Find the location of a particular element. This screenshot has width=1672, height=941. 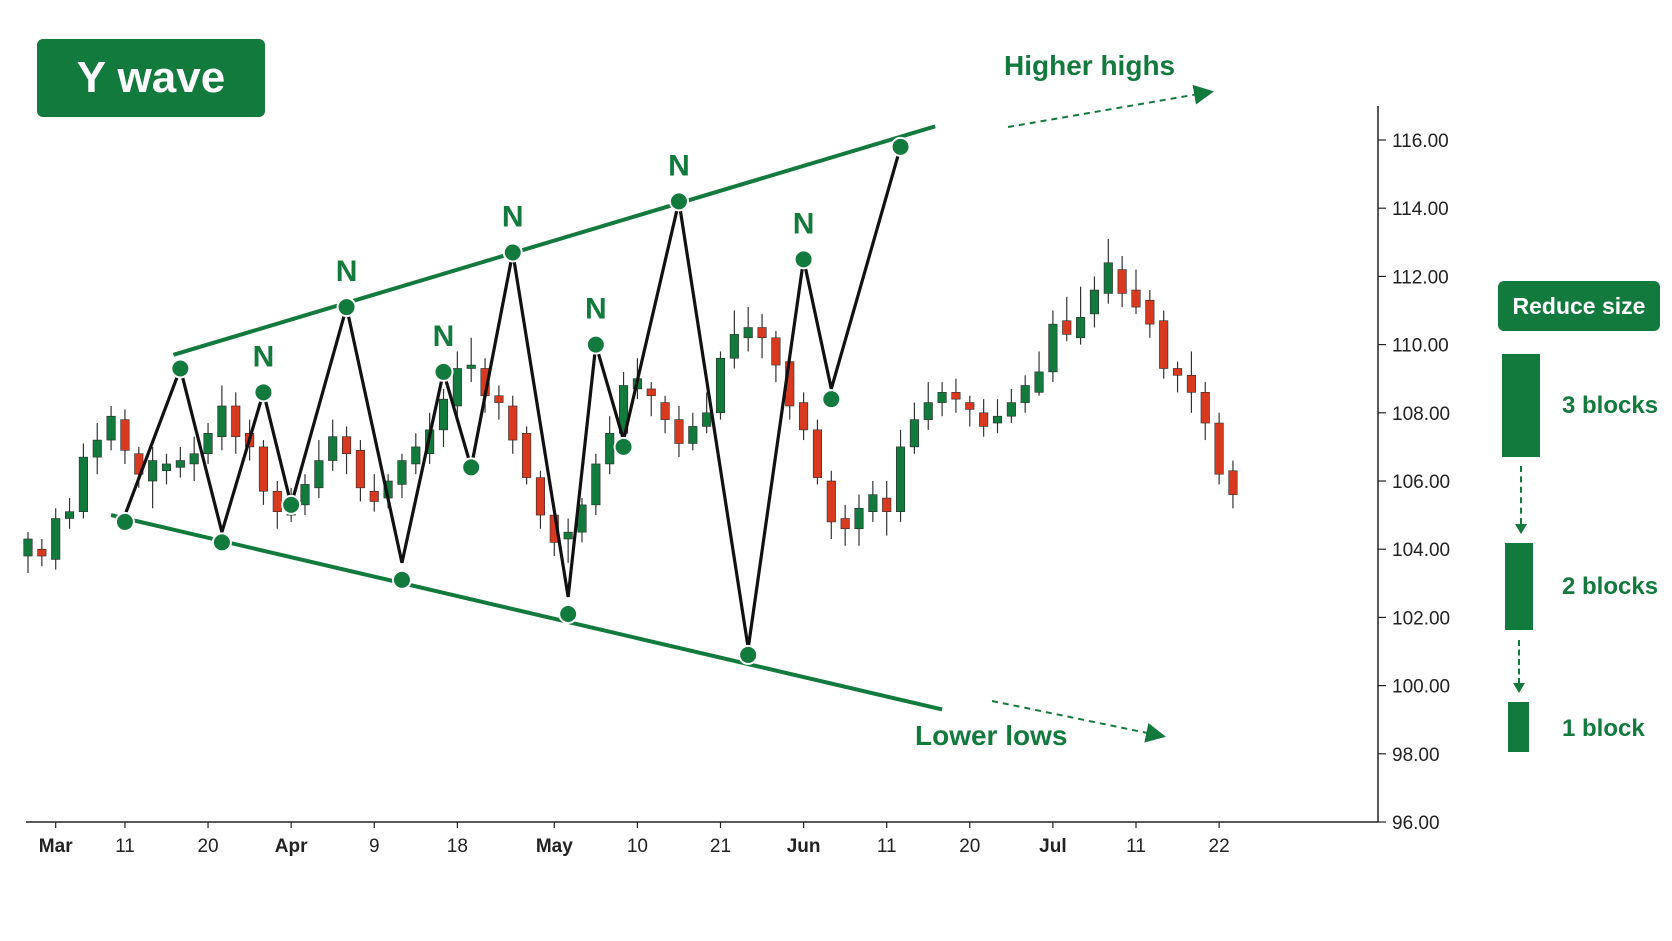

higher-highs-arrow is located at coordinates (1110, 106).